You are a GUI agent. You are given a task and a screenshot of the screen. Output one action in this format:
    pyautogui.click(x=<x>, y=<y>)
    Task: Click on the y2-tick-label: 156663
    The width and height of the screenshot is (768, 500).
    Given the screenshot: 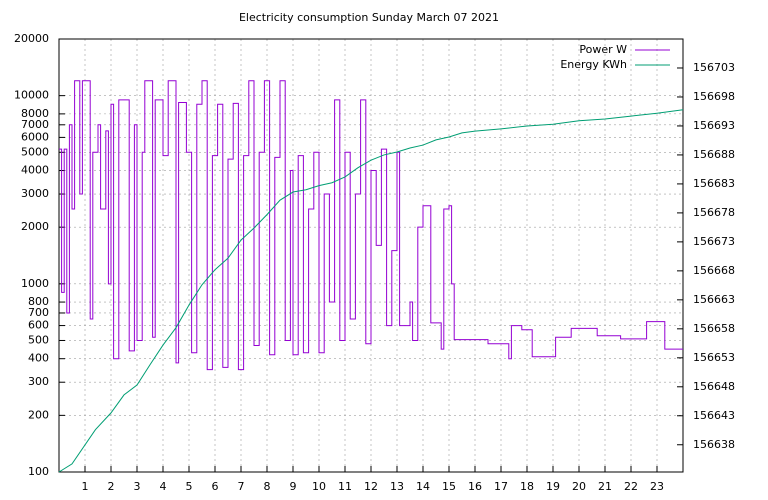 What is the action you would take?
    pyautogui.click(x=714, y=299)
    